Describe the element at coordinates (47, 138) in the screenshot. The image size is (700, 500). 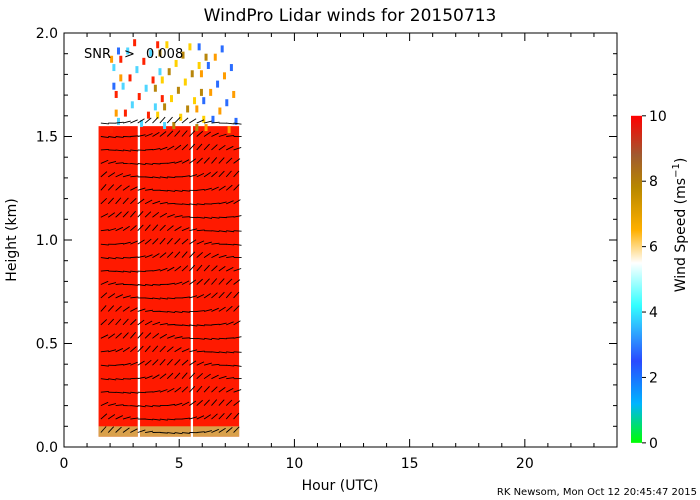
I see `y-tick-label: 1.5` at that location.